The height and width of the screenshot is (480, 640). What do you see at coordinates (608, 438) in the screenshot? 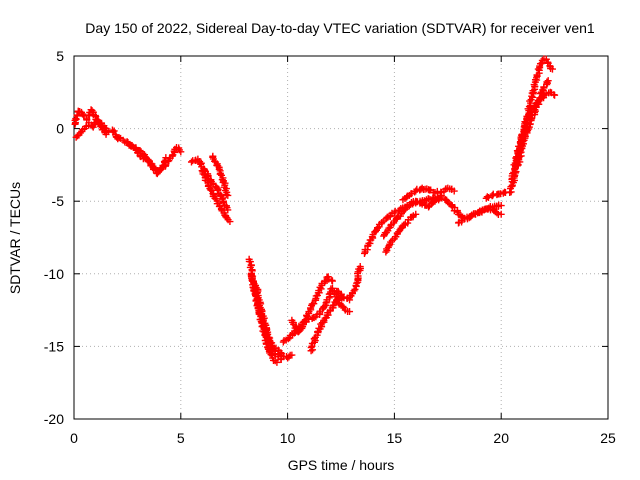
I see `x-tick-label: 25` at bounding box center [608, 438].